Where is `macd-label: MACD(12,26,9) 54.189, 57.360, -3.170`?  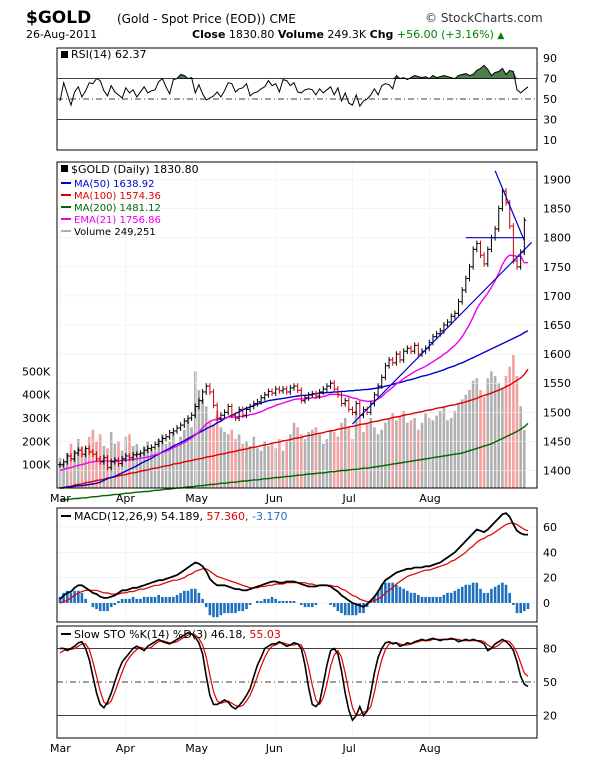
macd-label: MACD(12,26,9) 54.189, 57.360, -3.170 is located at coordinates (180, 516).